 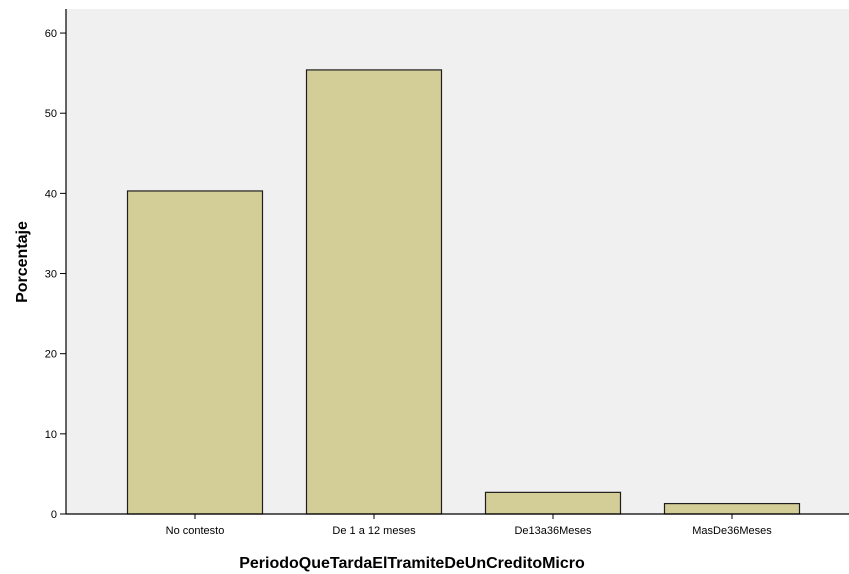 What do you see at coordinates (51, 194) in the screenshot?
I see `y-tick-label: 40` at bounding box center [51, 194].